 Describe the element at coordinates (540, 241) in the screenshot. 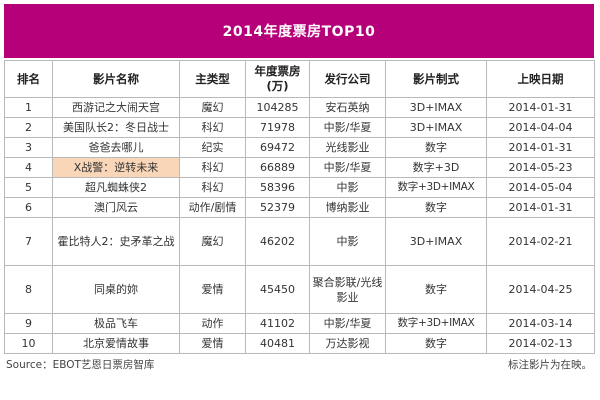

I see `cell-release-date: 2014-02-21` at that location.